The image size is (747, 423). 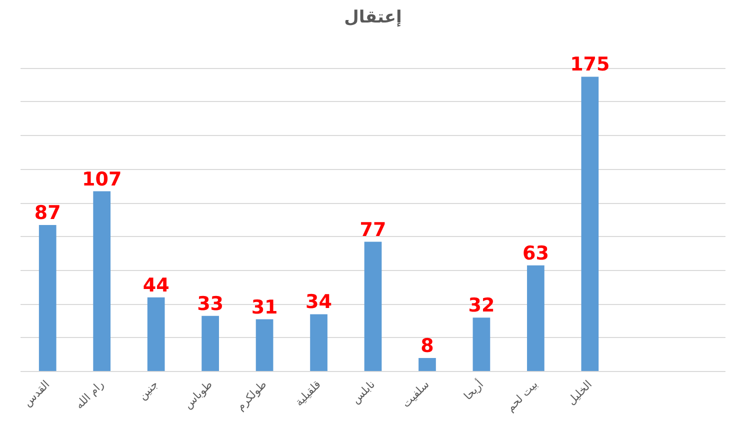 I want to click on data-label: 8, so click(x=427, y=346).